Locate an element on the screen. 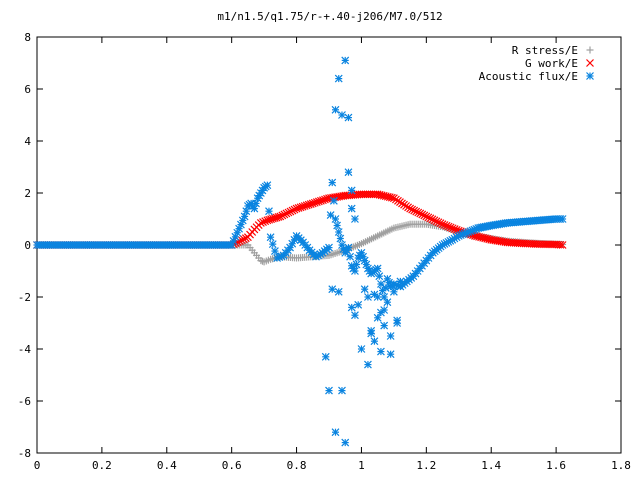 Image resolution: width=640 pixels, height=480 pixels. y-tick-label: -2 is located at coordinates (24, 297).